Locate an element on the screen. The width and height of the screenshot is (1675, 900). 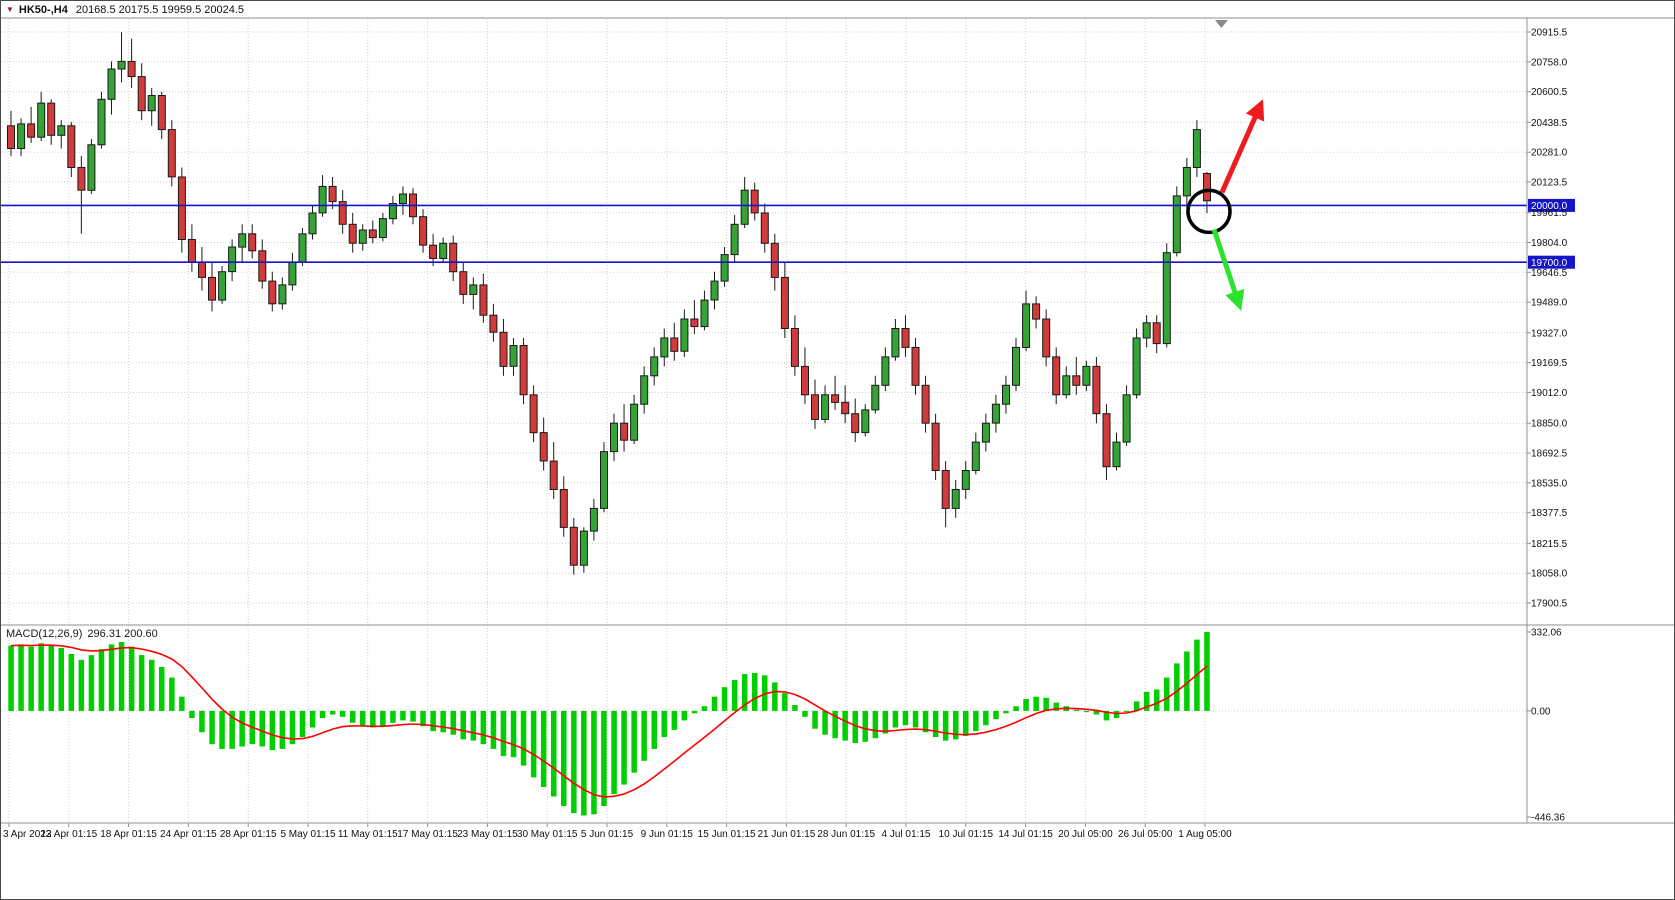
svg-text: 20281.0 is located at coordinates (1549, 153).